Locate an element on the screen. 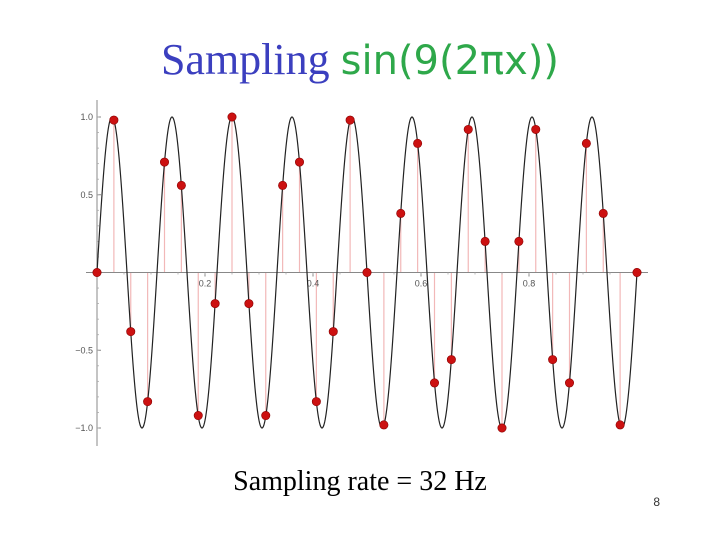  slide-title: Sampling sin(9(2πx)) is located at coordinates (360, 60).